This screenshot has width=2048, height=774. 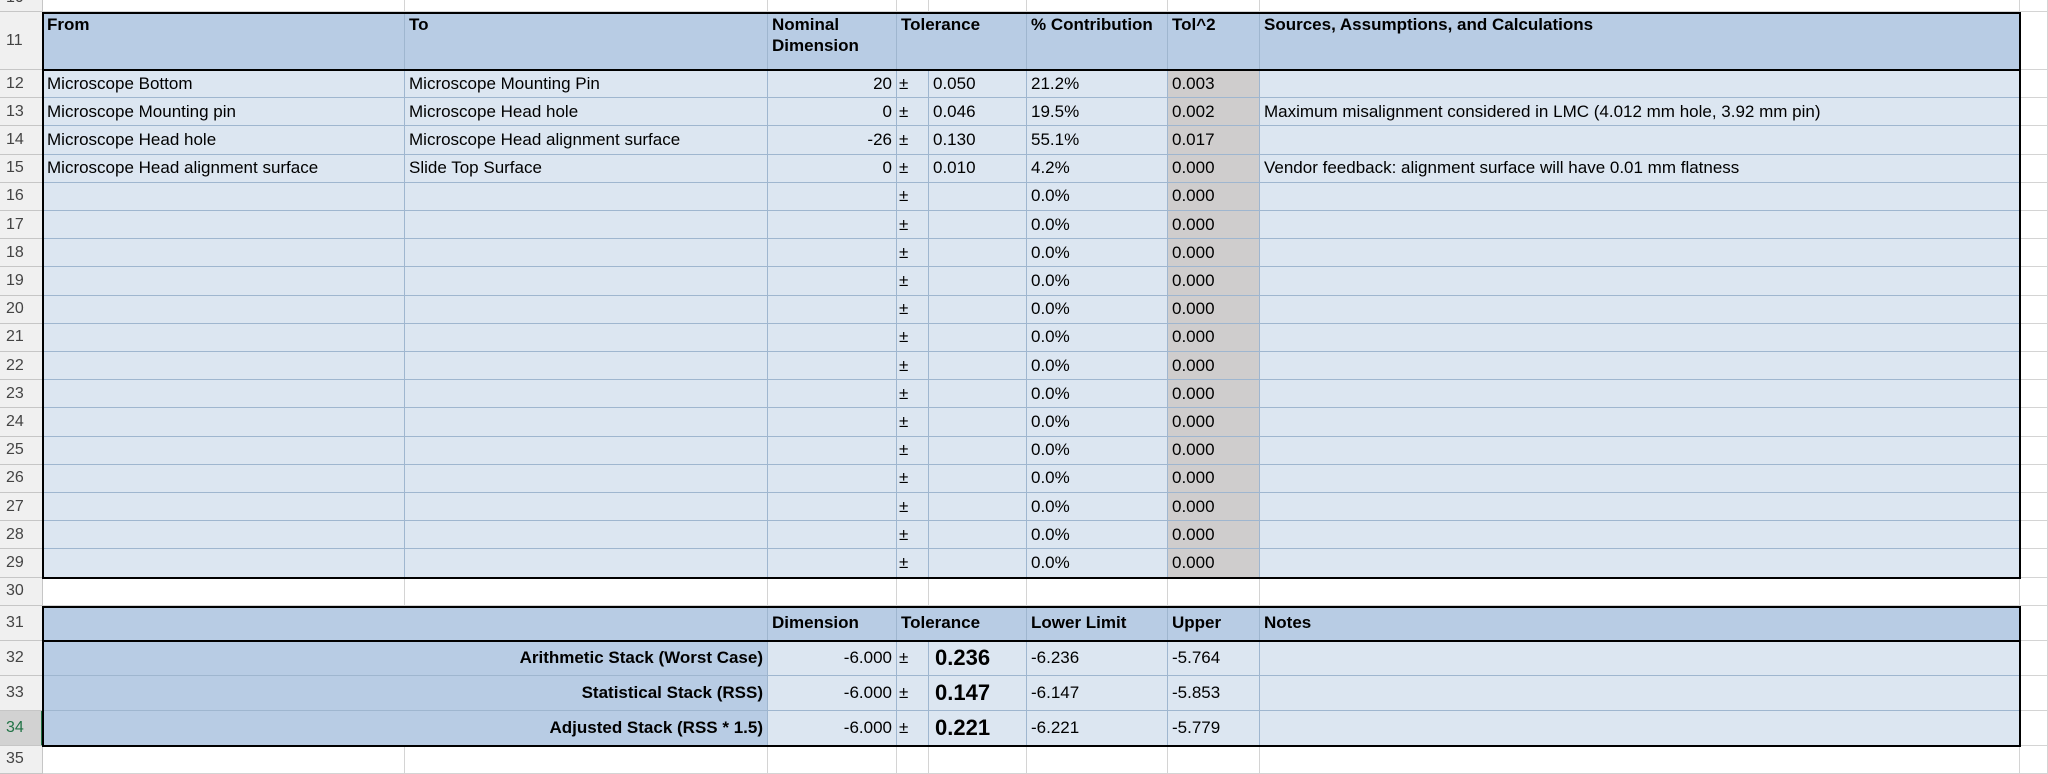 I want to click on summary-column-header: Tolerance, so click(x=962, y=623).